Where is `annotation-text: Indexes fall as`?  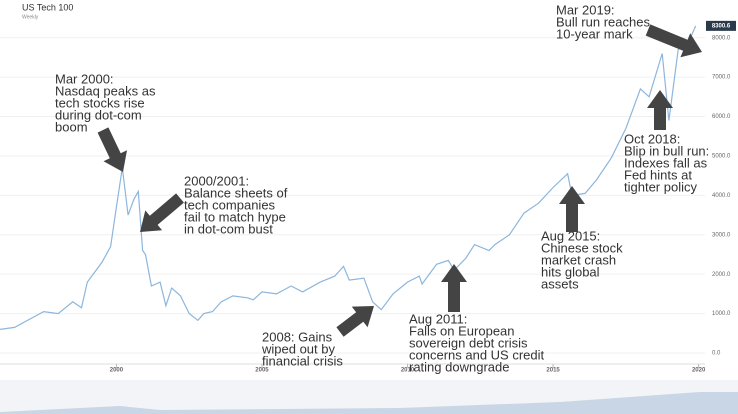
annotation-text: Indexes fall as is located at coordinates (666, 162).